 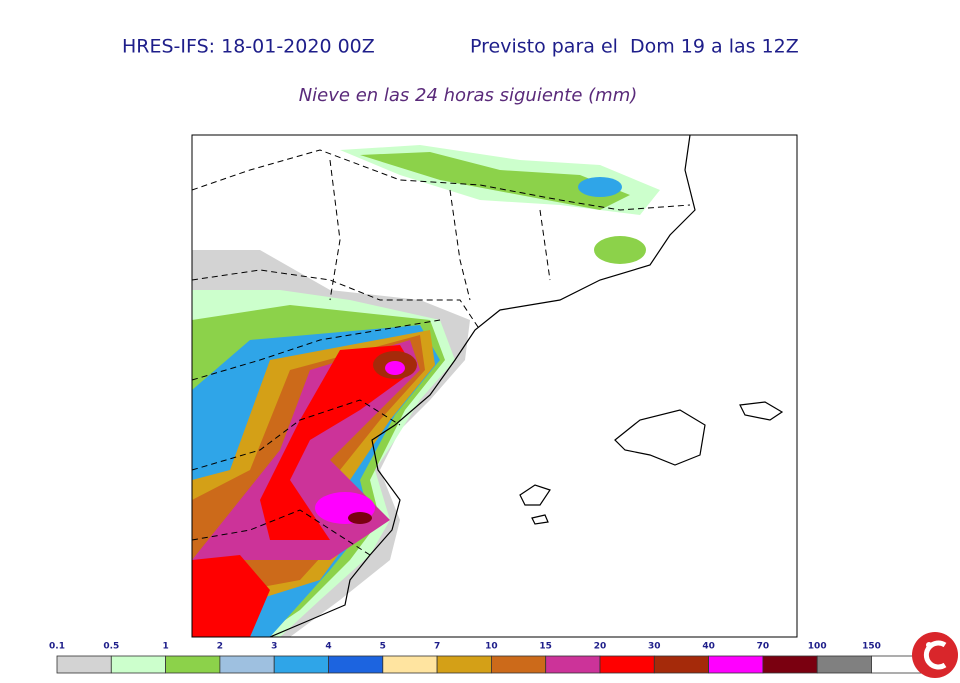 I want to click on logo-mark, so click(x=935, y=655).